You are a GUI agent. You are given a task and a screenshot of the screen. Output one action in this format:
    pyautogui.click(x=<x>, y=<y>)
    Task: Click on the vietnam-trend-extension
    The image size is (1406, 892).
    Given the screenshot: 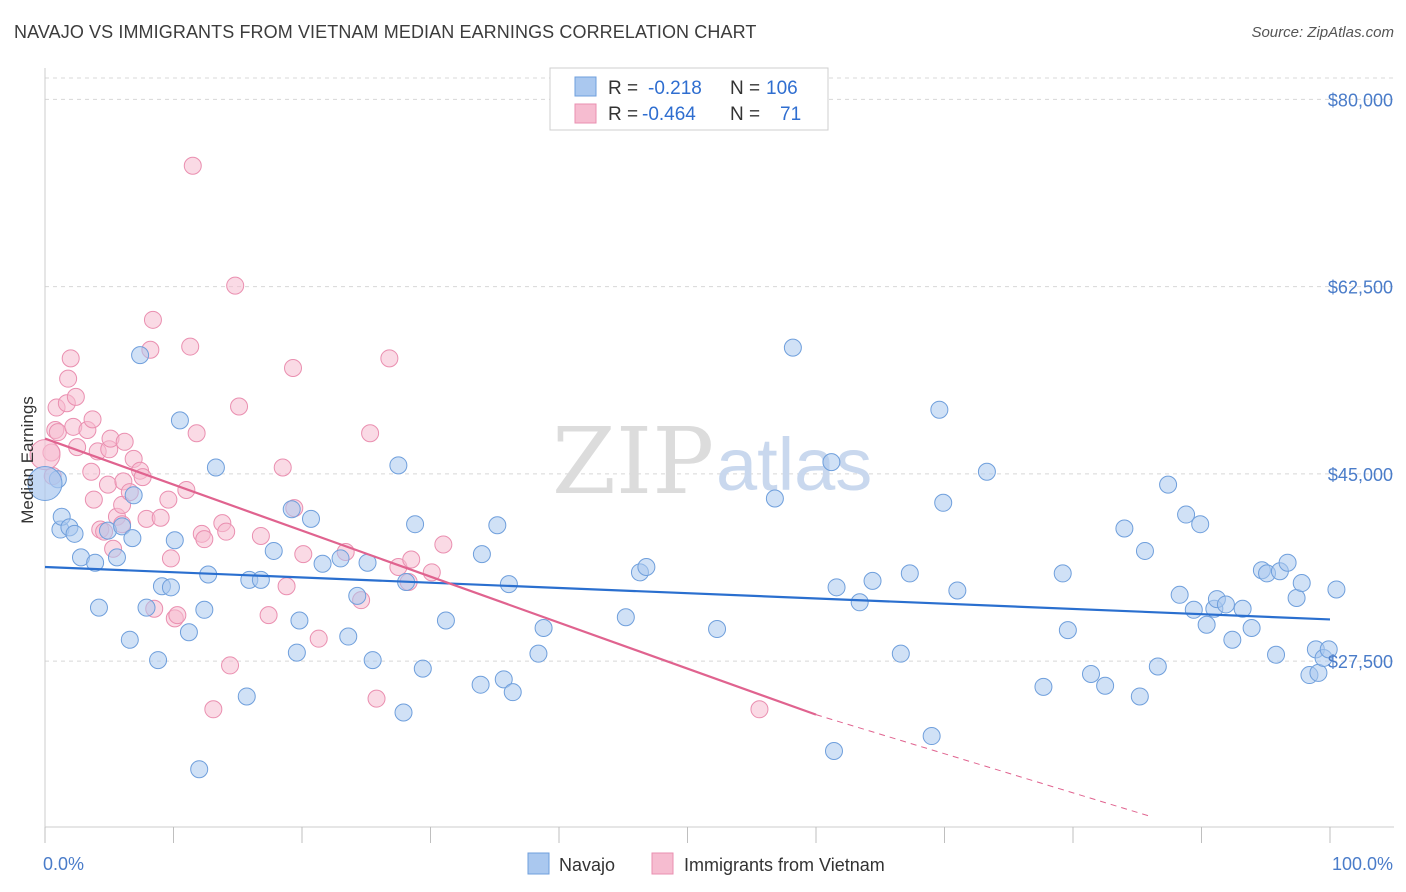 What is the action you would take?
    pyautogui.click(x=983, y=765)
    